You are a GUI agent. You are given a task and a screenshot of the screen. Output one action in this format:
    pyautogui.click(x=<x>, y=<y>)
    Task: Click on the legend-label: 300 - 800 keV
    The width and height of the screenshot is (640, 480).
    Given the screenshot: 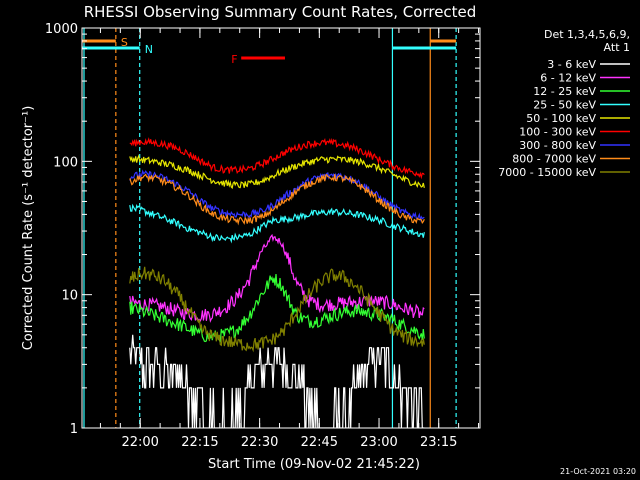 What is the action you would take?
    pyautogui.click(x=557, y=145)
    